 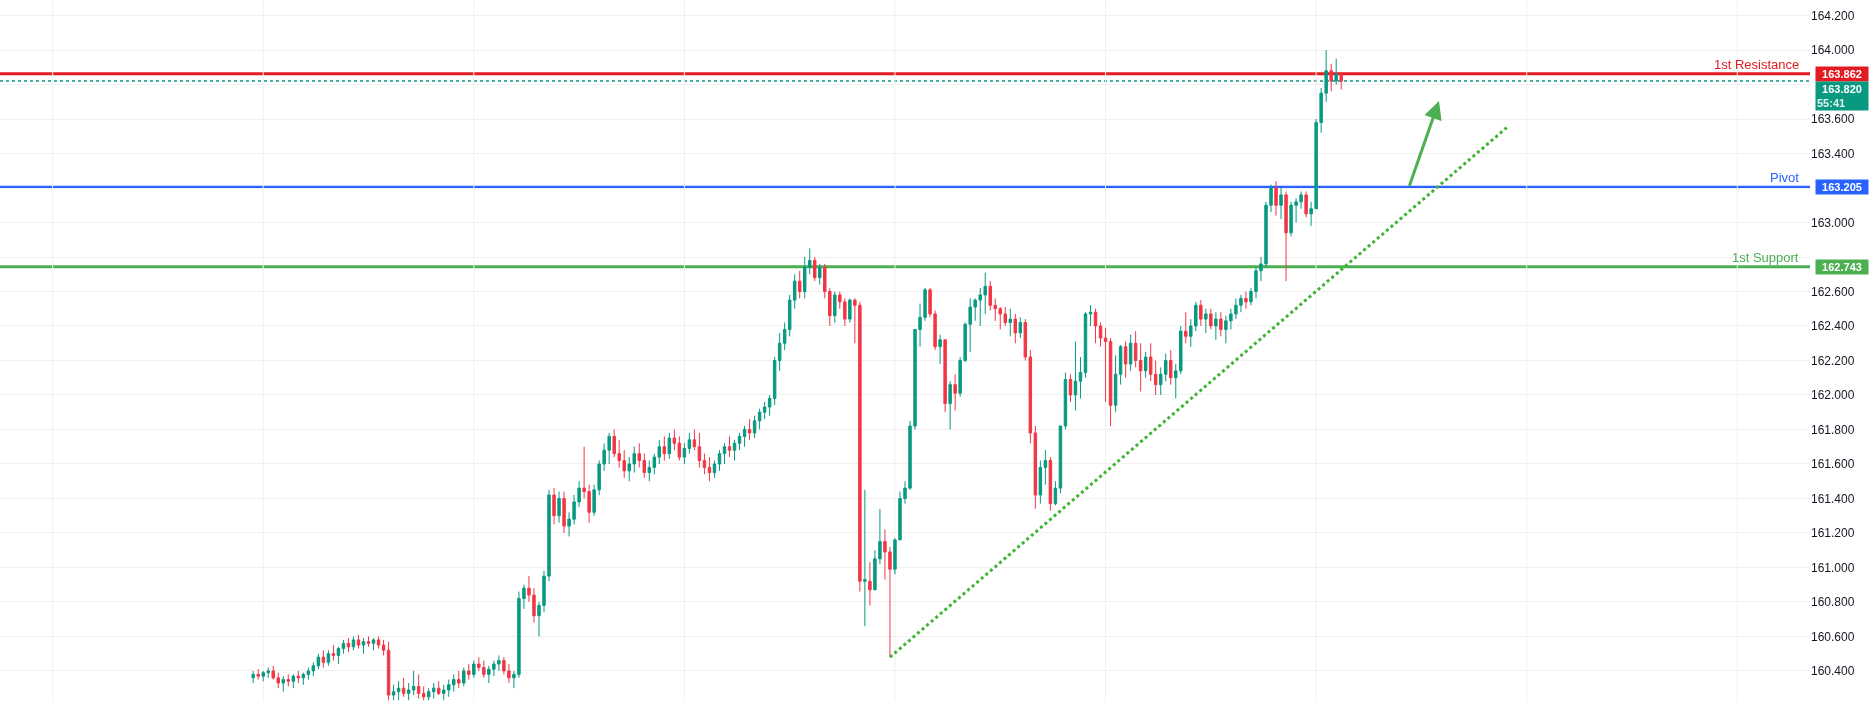 I want to click on y-tick-label: 161.000, so click(x=1833, y=567).